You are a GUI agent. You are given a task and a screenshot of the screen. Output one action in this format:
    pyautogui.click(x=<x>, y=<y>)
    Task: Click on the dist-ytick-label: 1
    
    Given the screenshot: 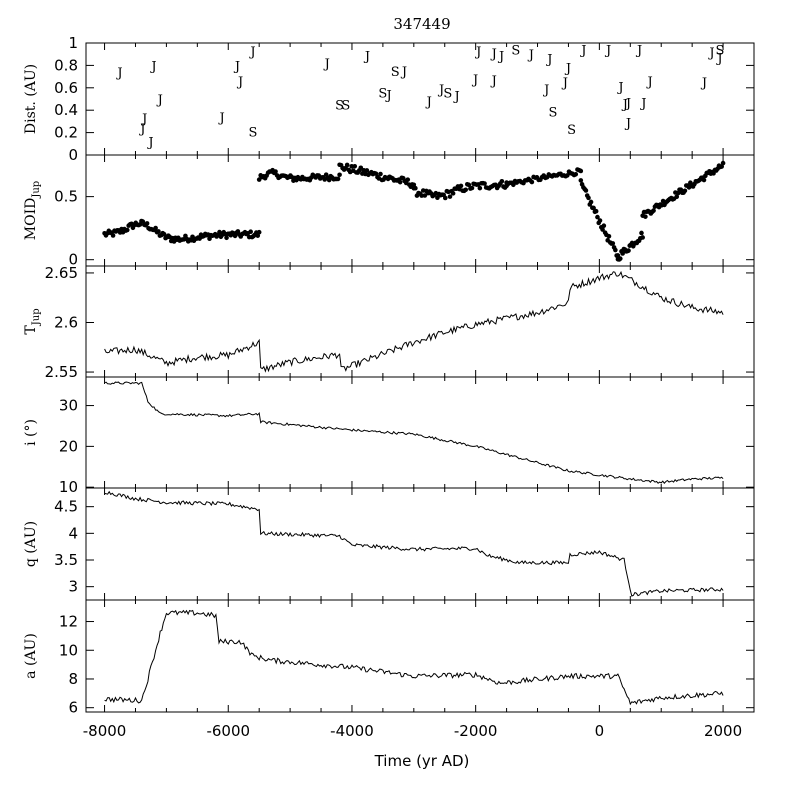 What is the action you would take?
    pyautogui.click(x=73, y=43)
    